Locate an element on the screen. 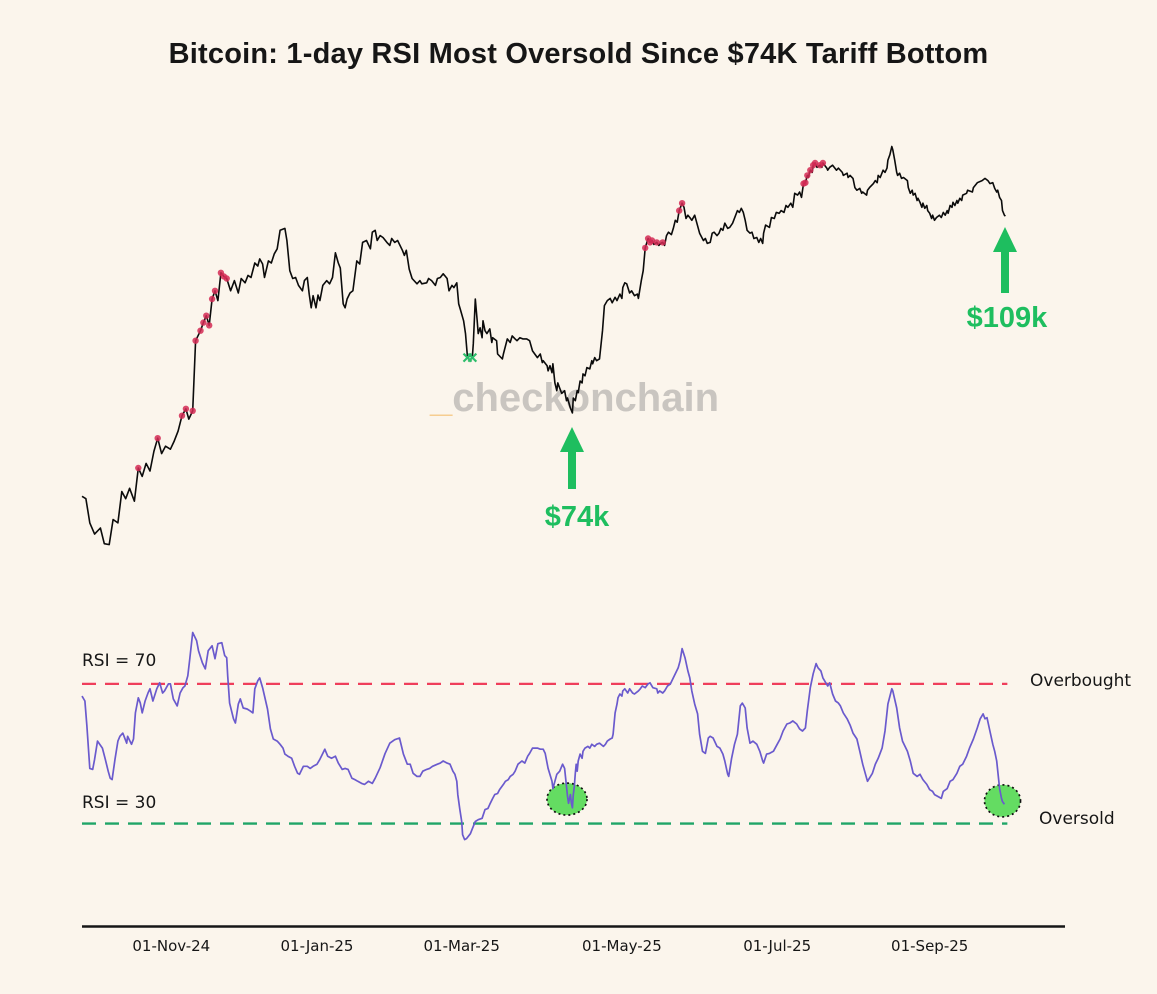  oversold-label: Oversold is located at coordinates (1077, 819).